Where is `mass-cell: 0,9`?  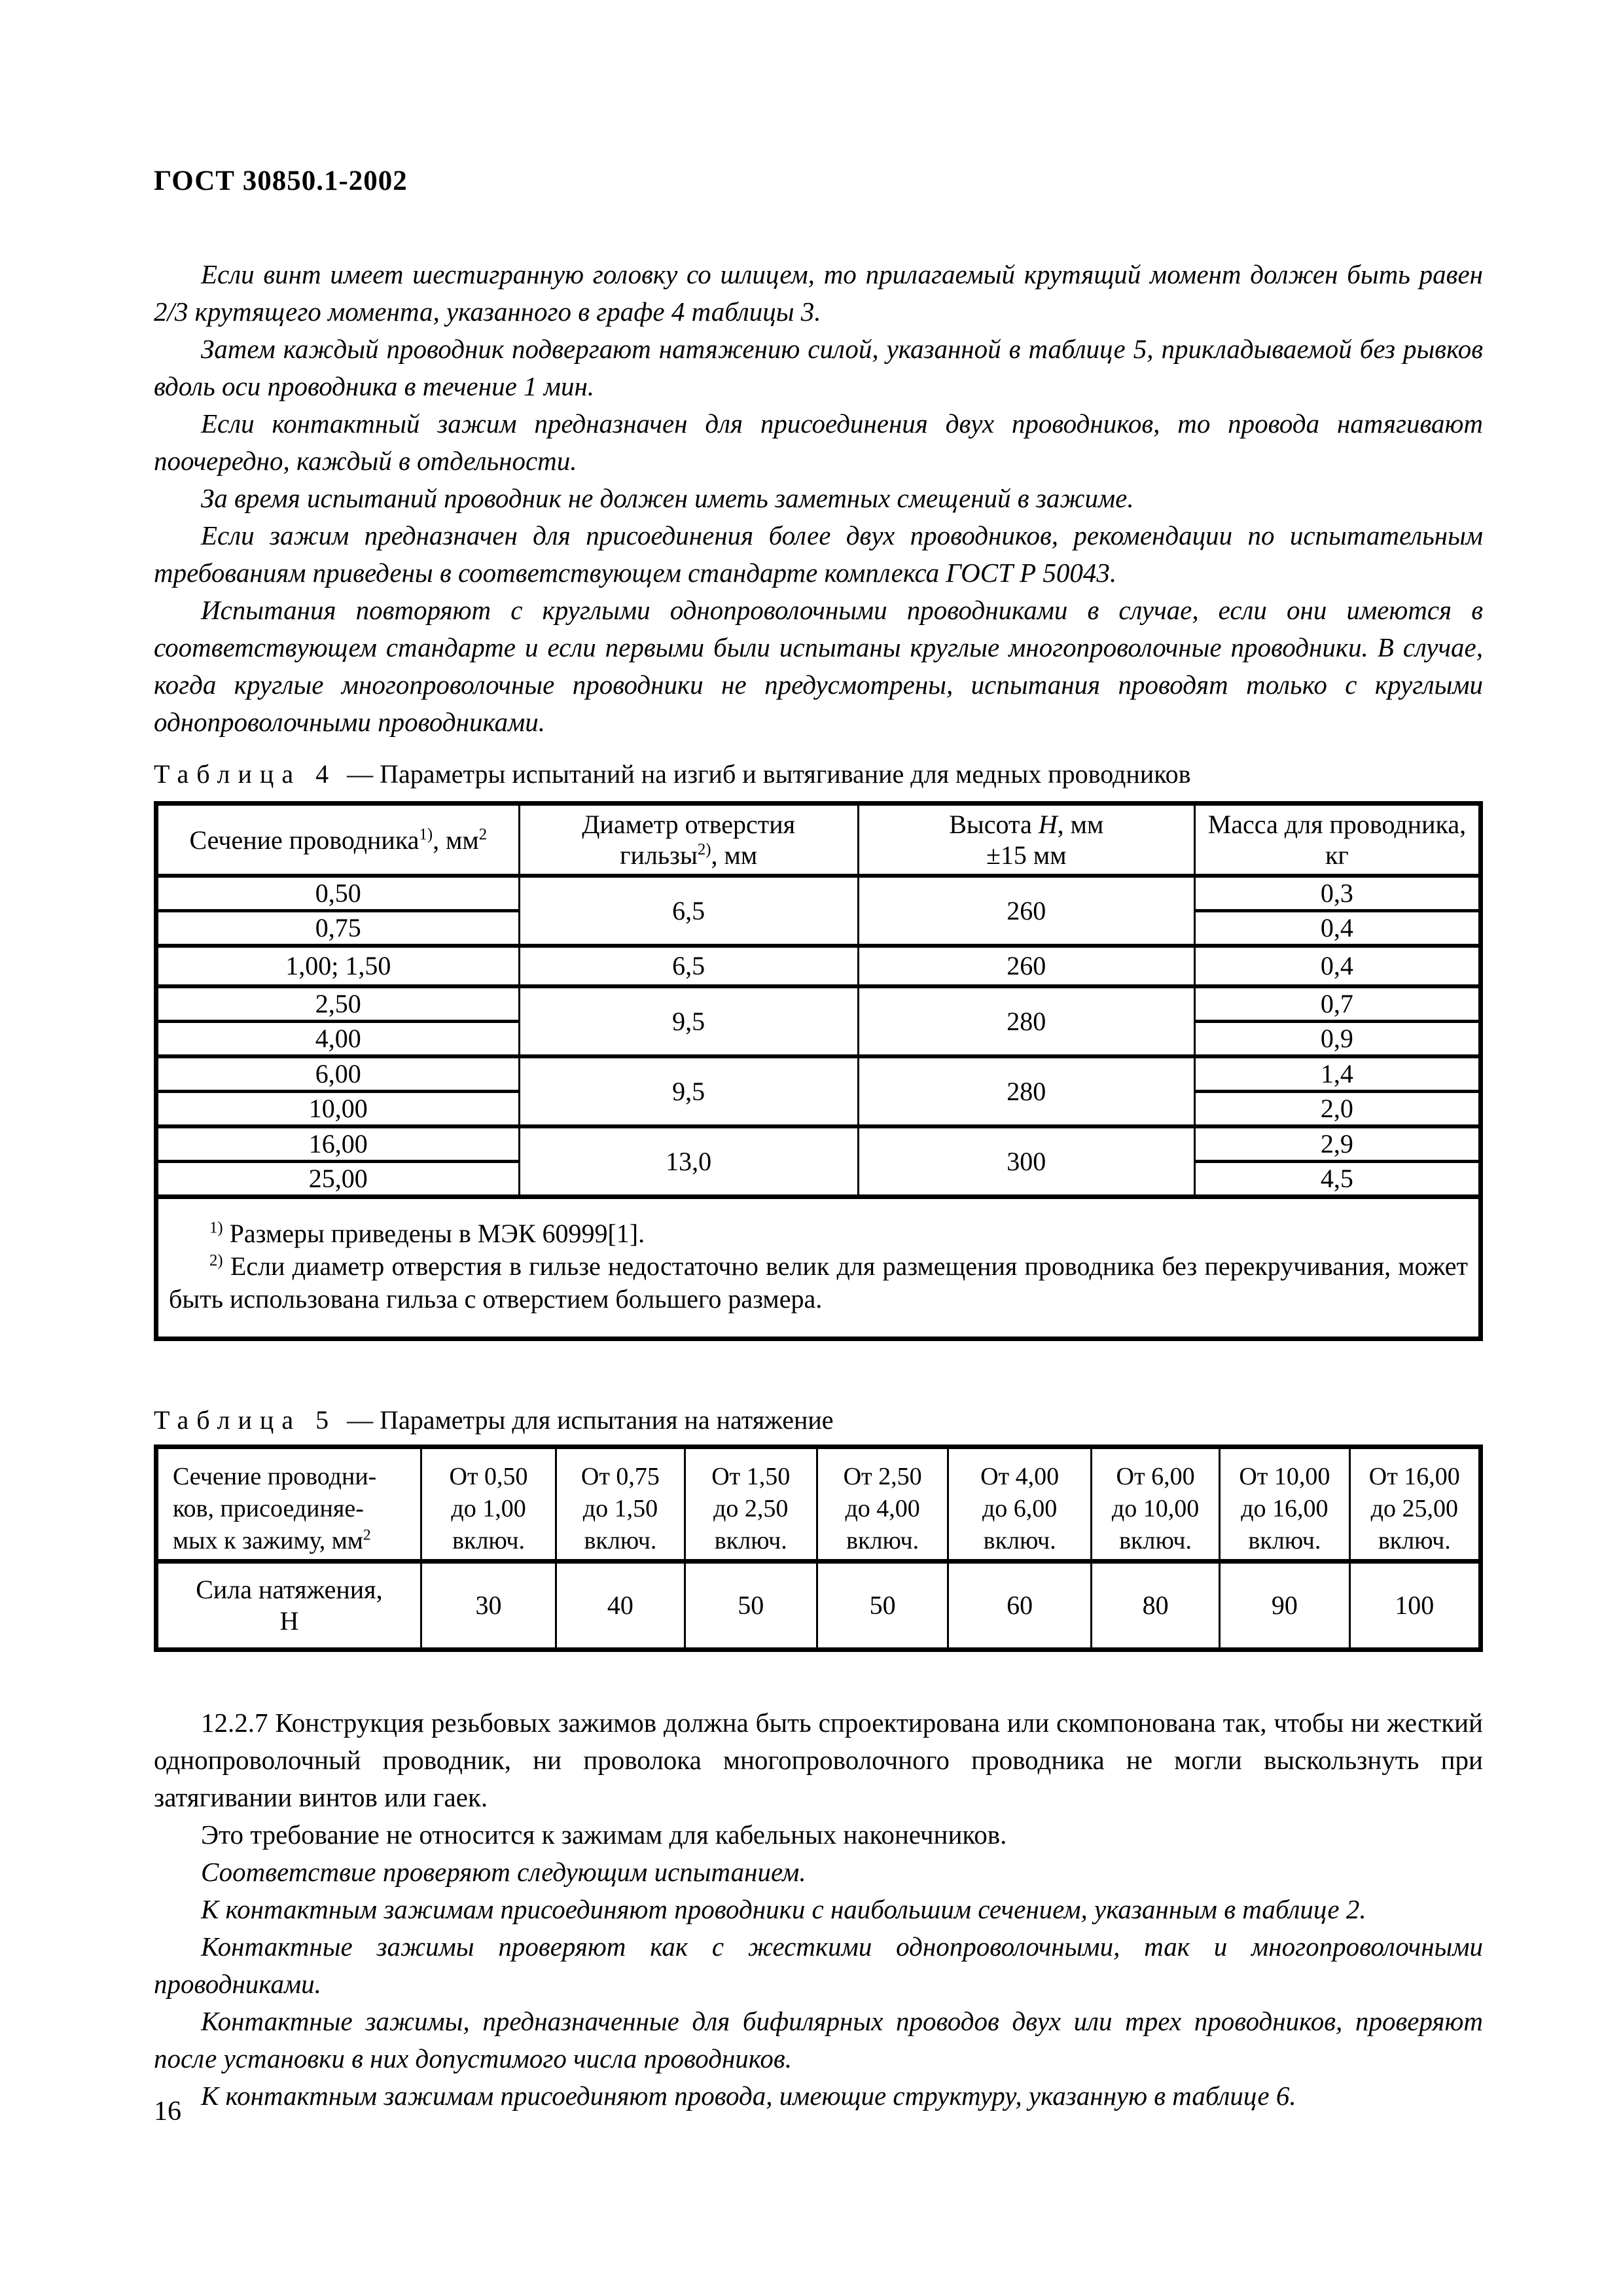 mass-cell: 0,9 is located at coordinates (1337, 1038).